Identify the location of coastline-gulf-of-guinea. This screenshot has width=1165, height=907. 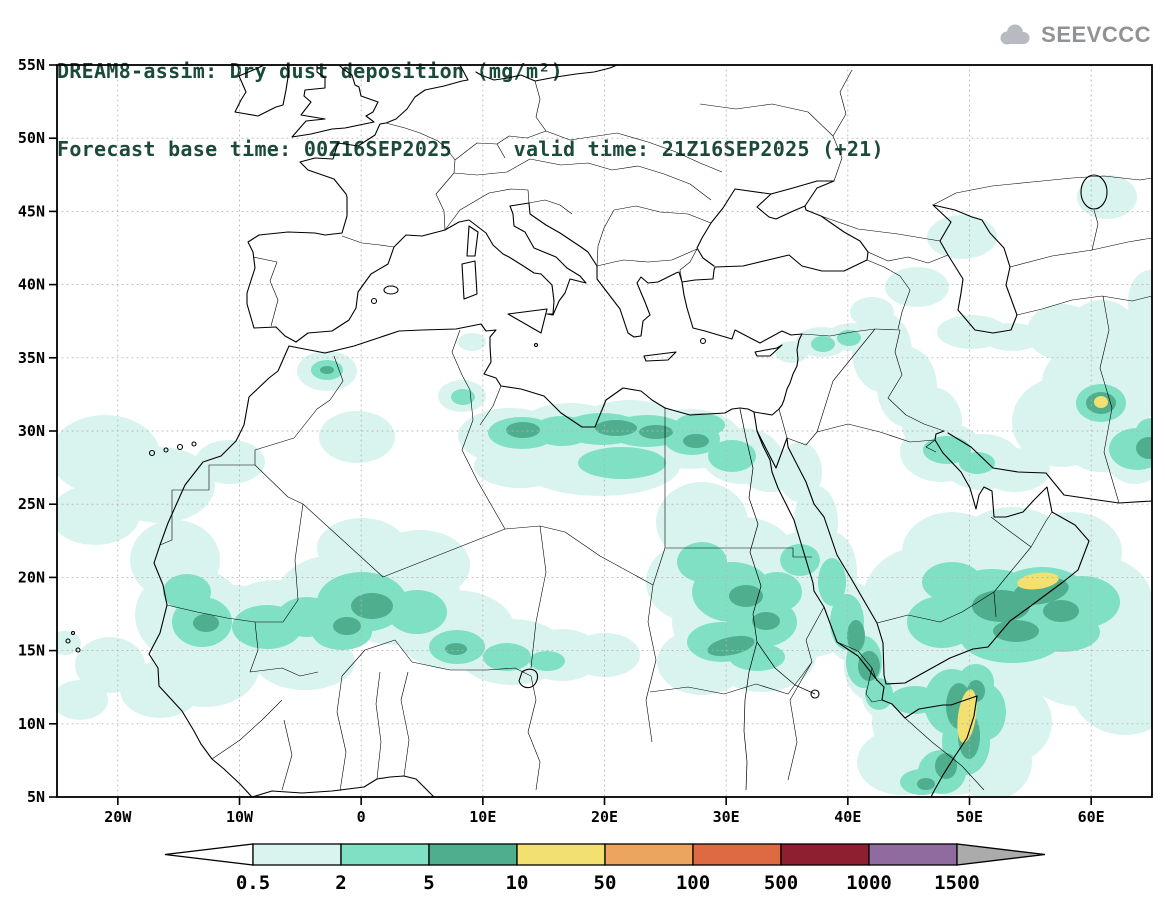
(343, 786).